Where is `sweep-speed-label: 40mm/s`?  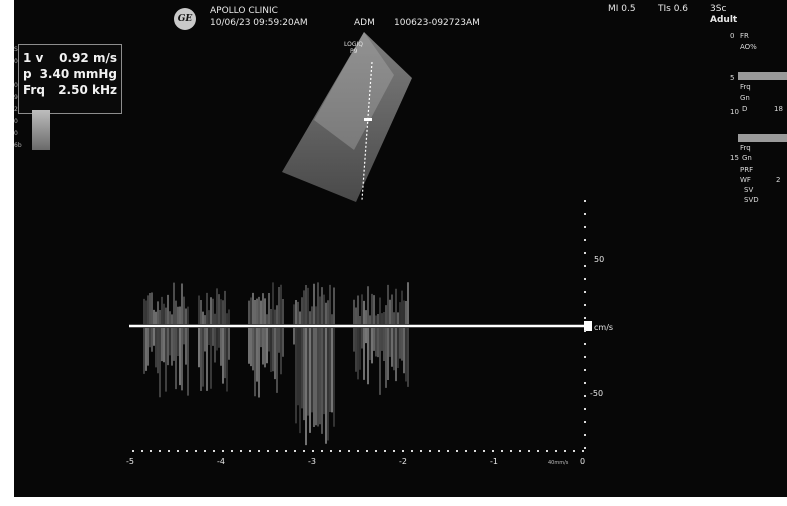
sweep-speed-label: 40mm/s is located at coordinates (558, 463).